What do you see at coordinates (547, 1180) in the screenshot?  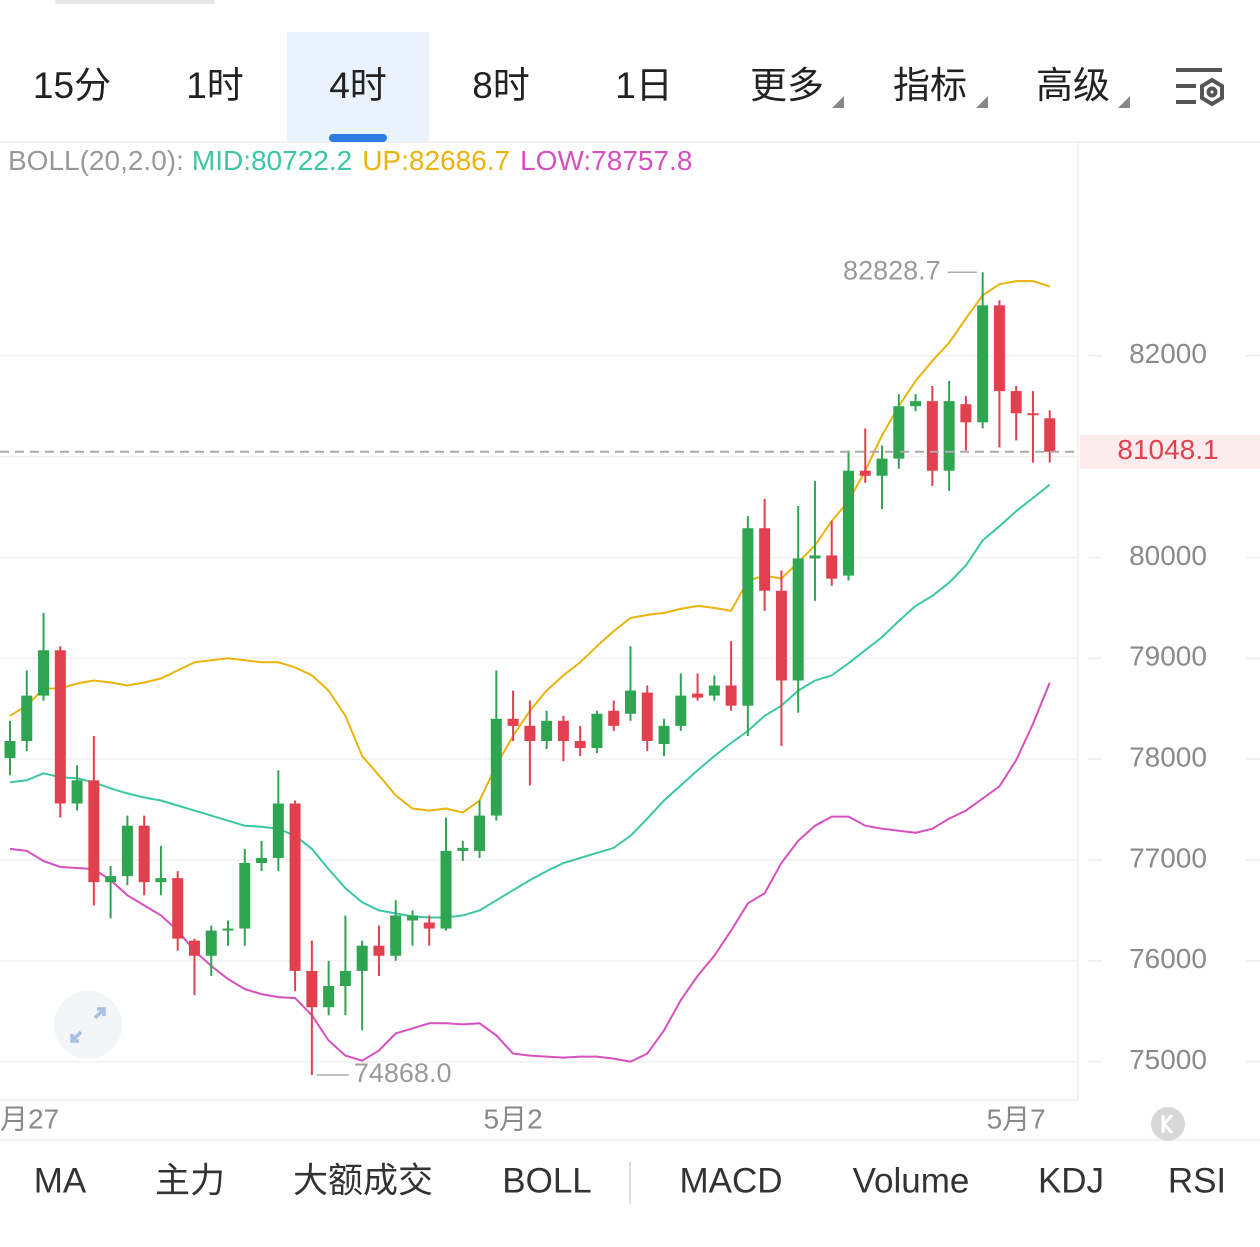 I see `indicator-tab: BOLL` at bounding box center [547, 1180].